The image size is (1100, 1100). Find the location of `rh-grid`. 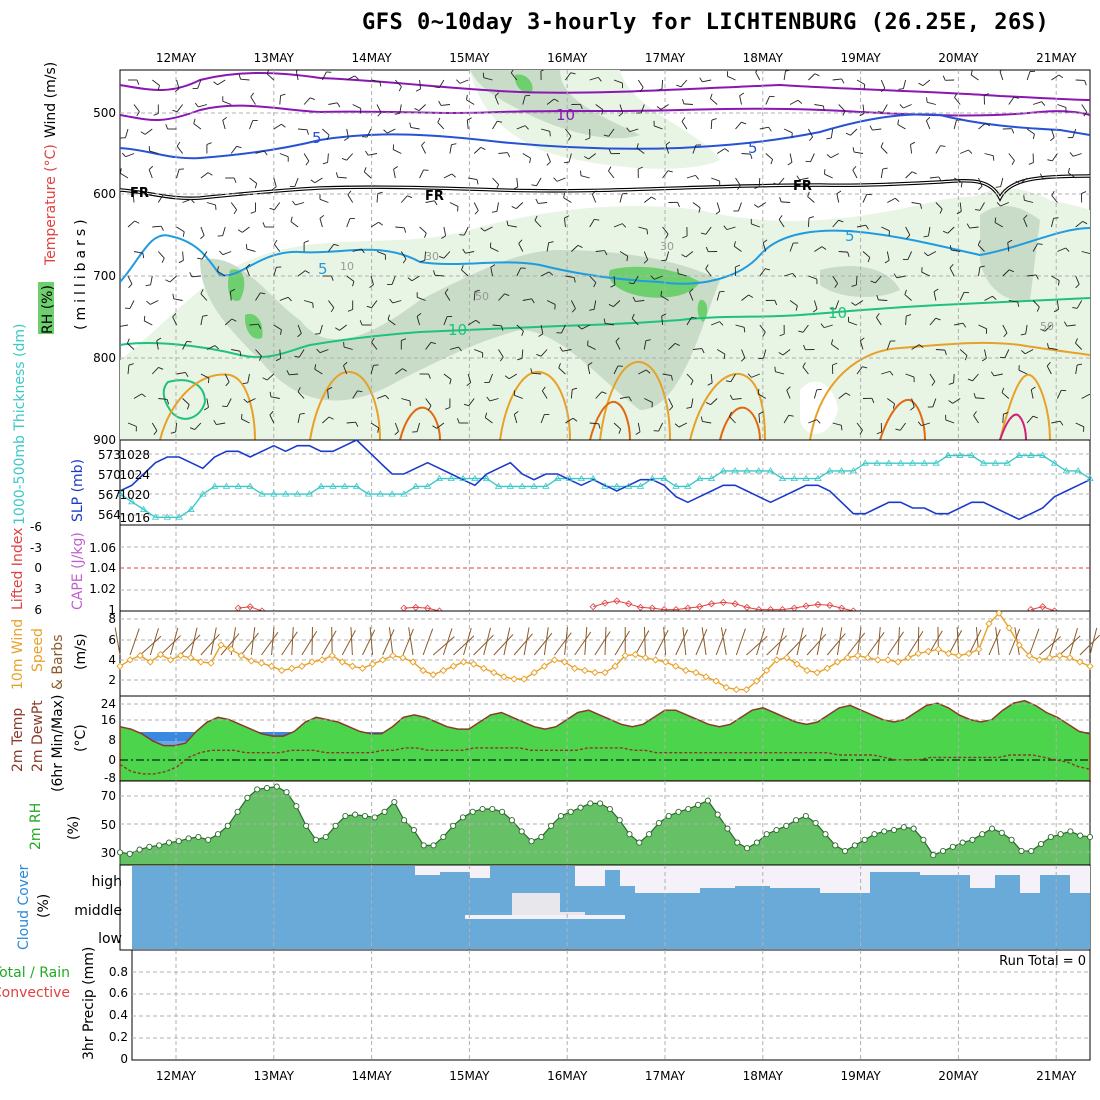

rh-grid is located at coordinates (605, 823).